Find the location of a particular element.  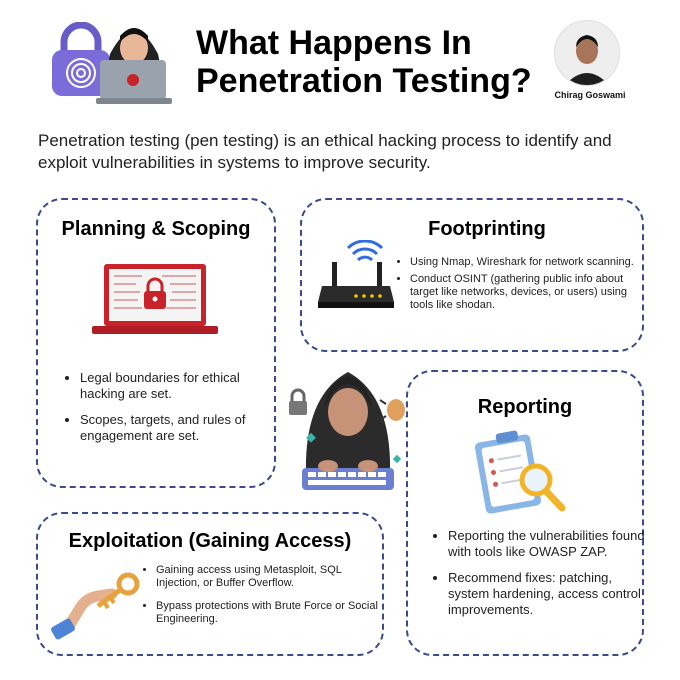

card-title: Exploitation (Gaining Access) is located at coordinates (210, 541).